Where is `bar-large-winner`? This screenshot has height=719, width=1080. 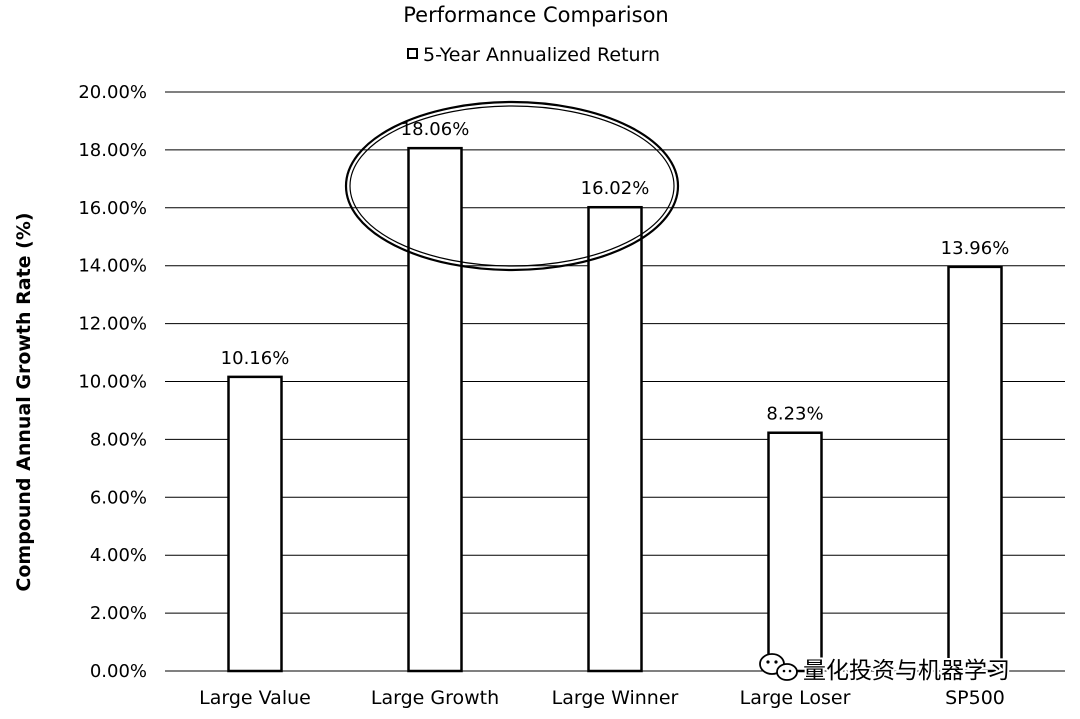
bar-large-winner is located at coordinates (615, 439).